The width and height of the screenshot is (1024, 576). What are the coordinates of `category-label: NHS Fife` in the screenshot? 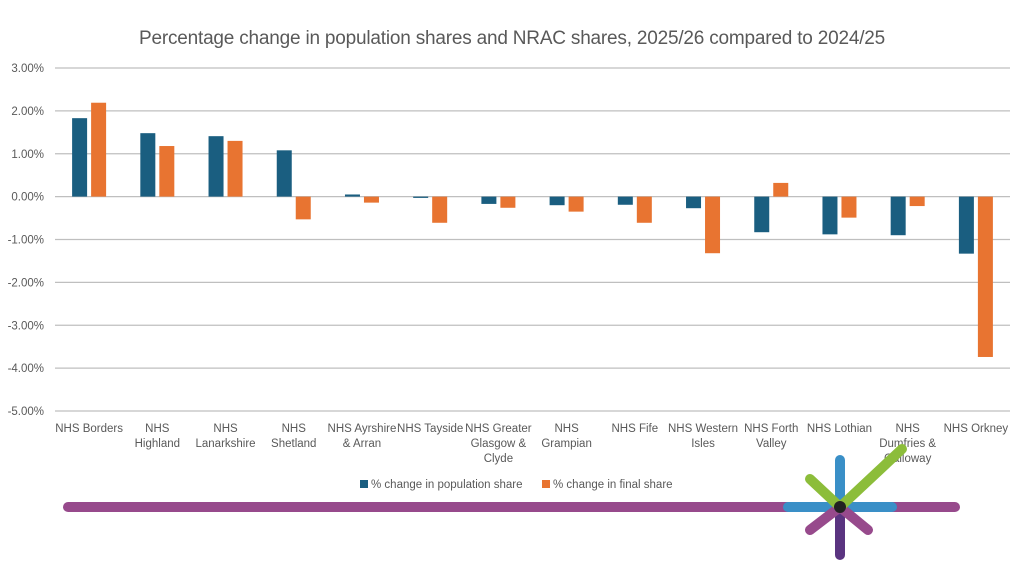 It's located at (634, 429).